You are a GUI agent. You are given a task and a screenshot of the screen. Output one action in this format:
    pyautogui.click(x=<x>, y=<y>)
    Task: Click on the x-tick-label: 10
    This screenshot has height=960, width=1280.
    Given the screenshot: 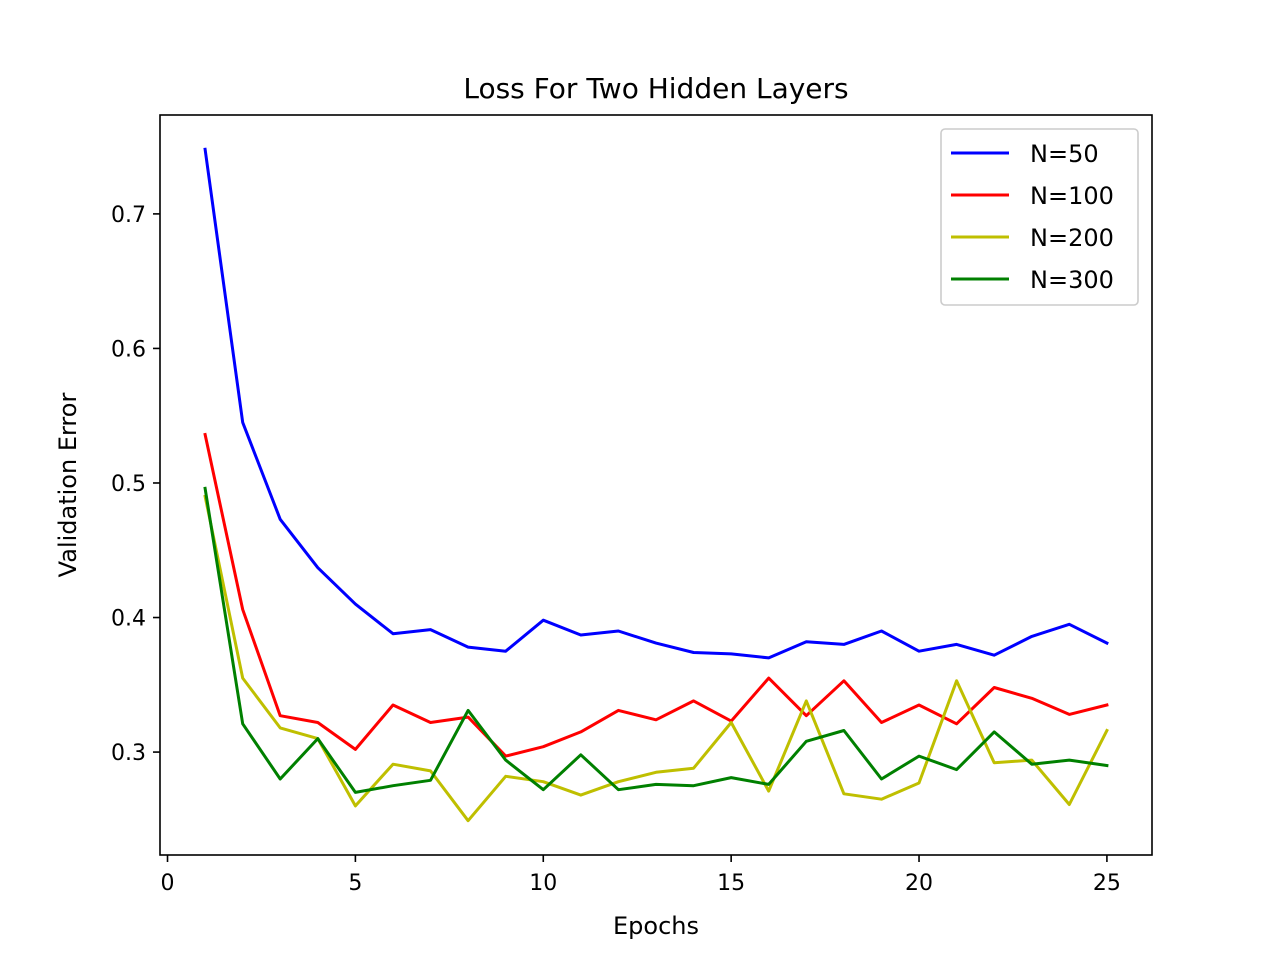 What is the action you would take?
    pyautogui.click(x=543, y=883)
    